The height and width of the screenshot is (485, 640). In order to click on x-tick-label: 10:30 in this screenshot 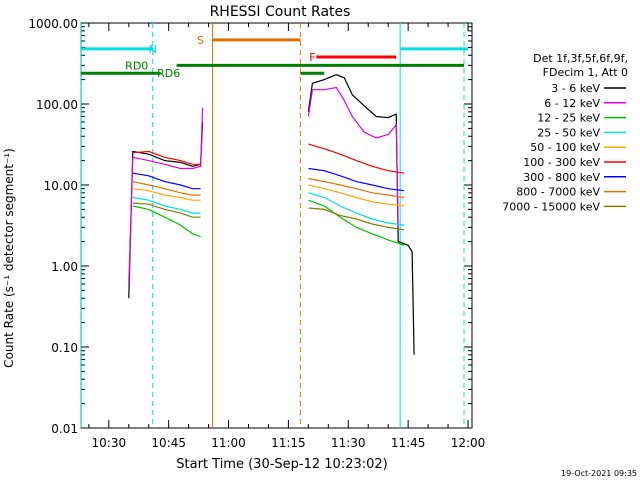, I will do `click(109, 443)`.